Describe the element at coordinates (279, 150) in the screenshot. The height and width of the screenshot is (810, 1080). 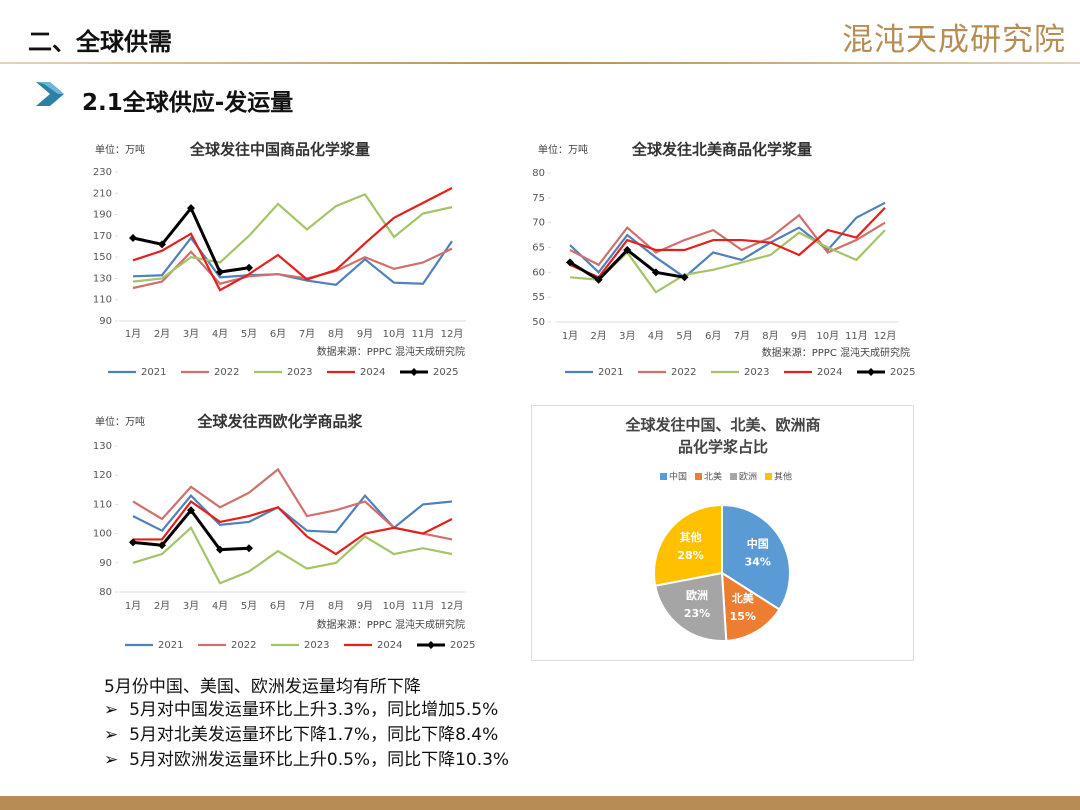
I see `chart-title: 全球发往中国商品化学浆量` at that location.